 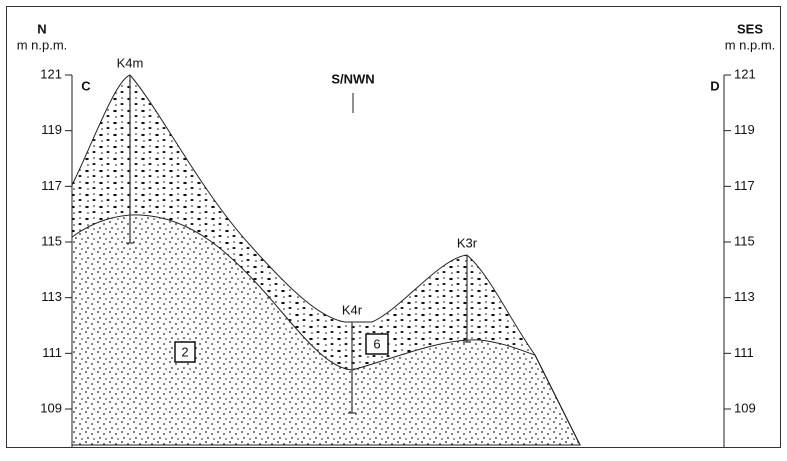 What do you see at coordinates (745, 407) in the screenshot?
I see `right-tick-label: 109` at bounding box center [745, 407].